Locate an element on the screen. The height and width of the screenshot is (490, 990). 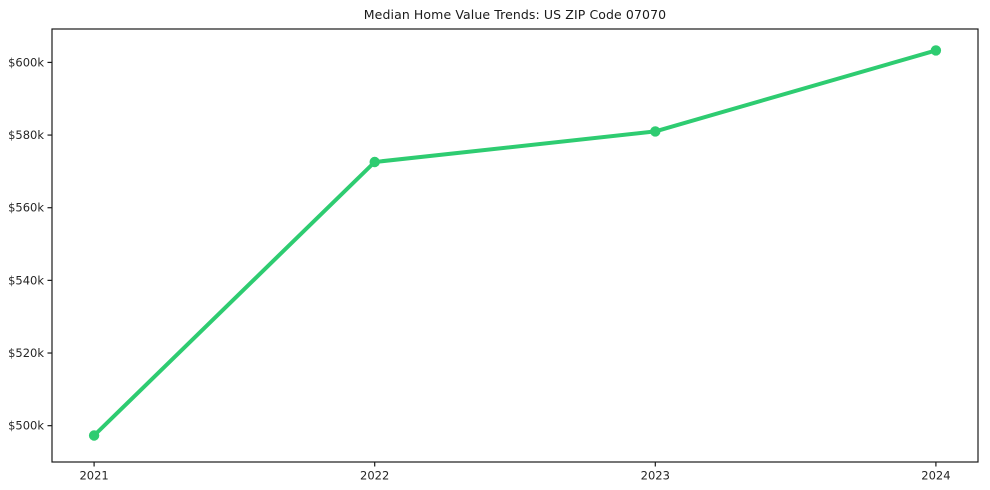
x-tick-label: 2023 is located at coordinates (655, 476).